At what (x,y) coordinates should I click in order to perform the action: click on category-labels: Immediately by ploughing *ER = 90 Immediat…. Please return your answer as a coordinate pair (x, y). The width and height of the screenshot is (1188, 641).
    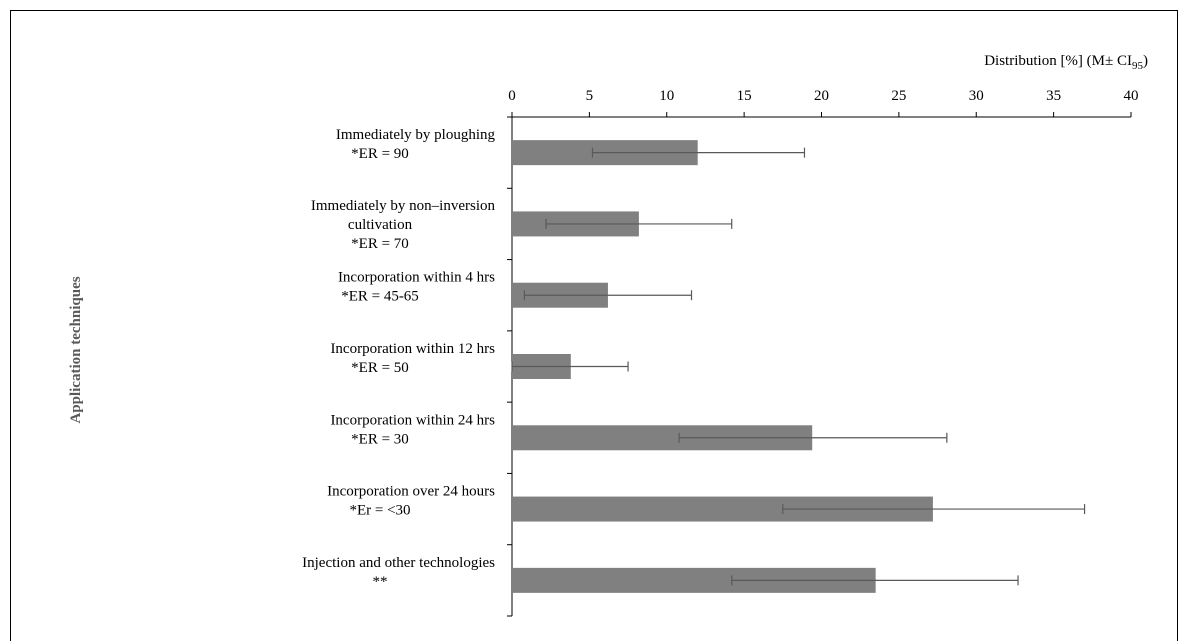
    Looking at the image, I should click on (398, 358).